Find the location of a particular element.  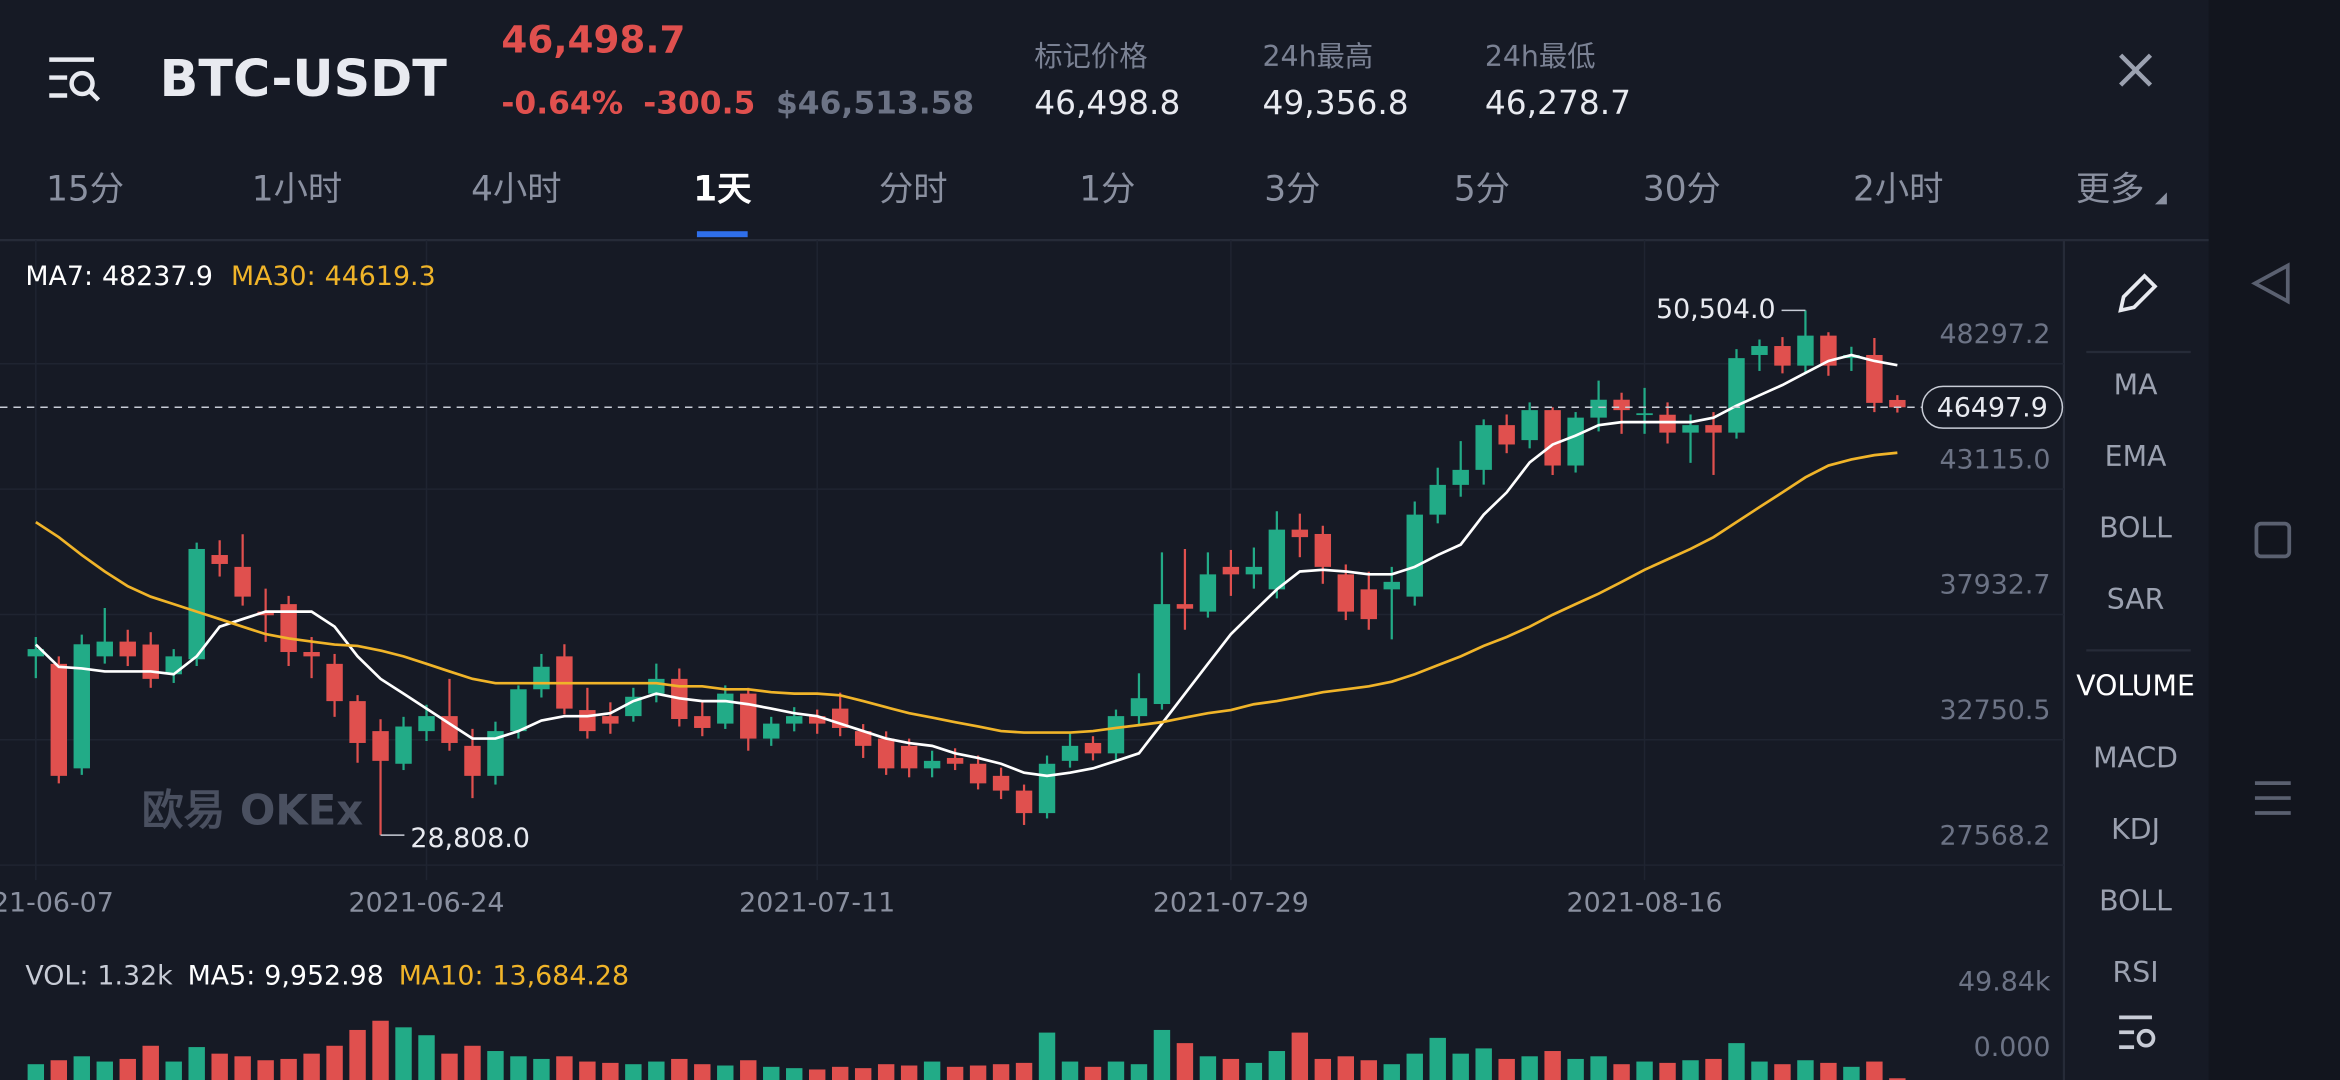

indicator-option: SAR is located at coordinates (2136, 599).